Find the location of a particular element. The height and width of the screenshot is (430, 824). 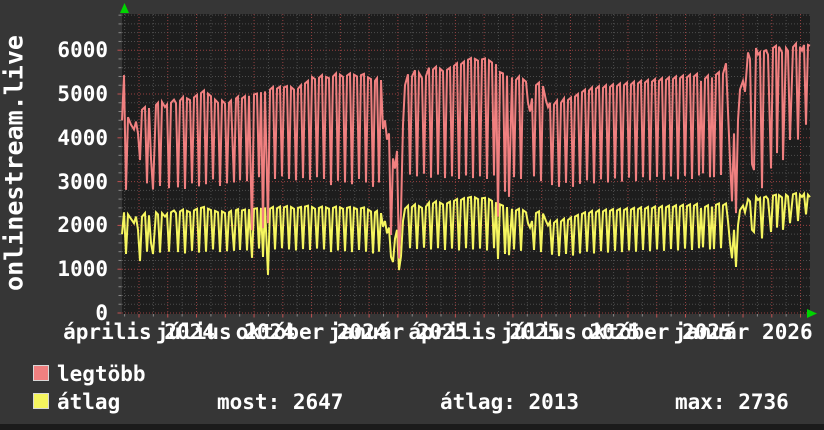

y-tick-label: 1000 is located at coordinates (82, 269).